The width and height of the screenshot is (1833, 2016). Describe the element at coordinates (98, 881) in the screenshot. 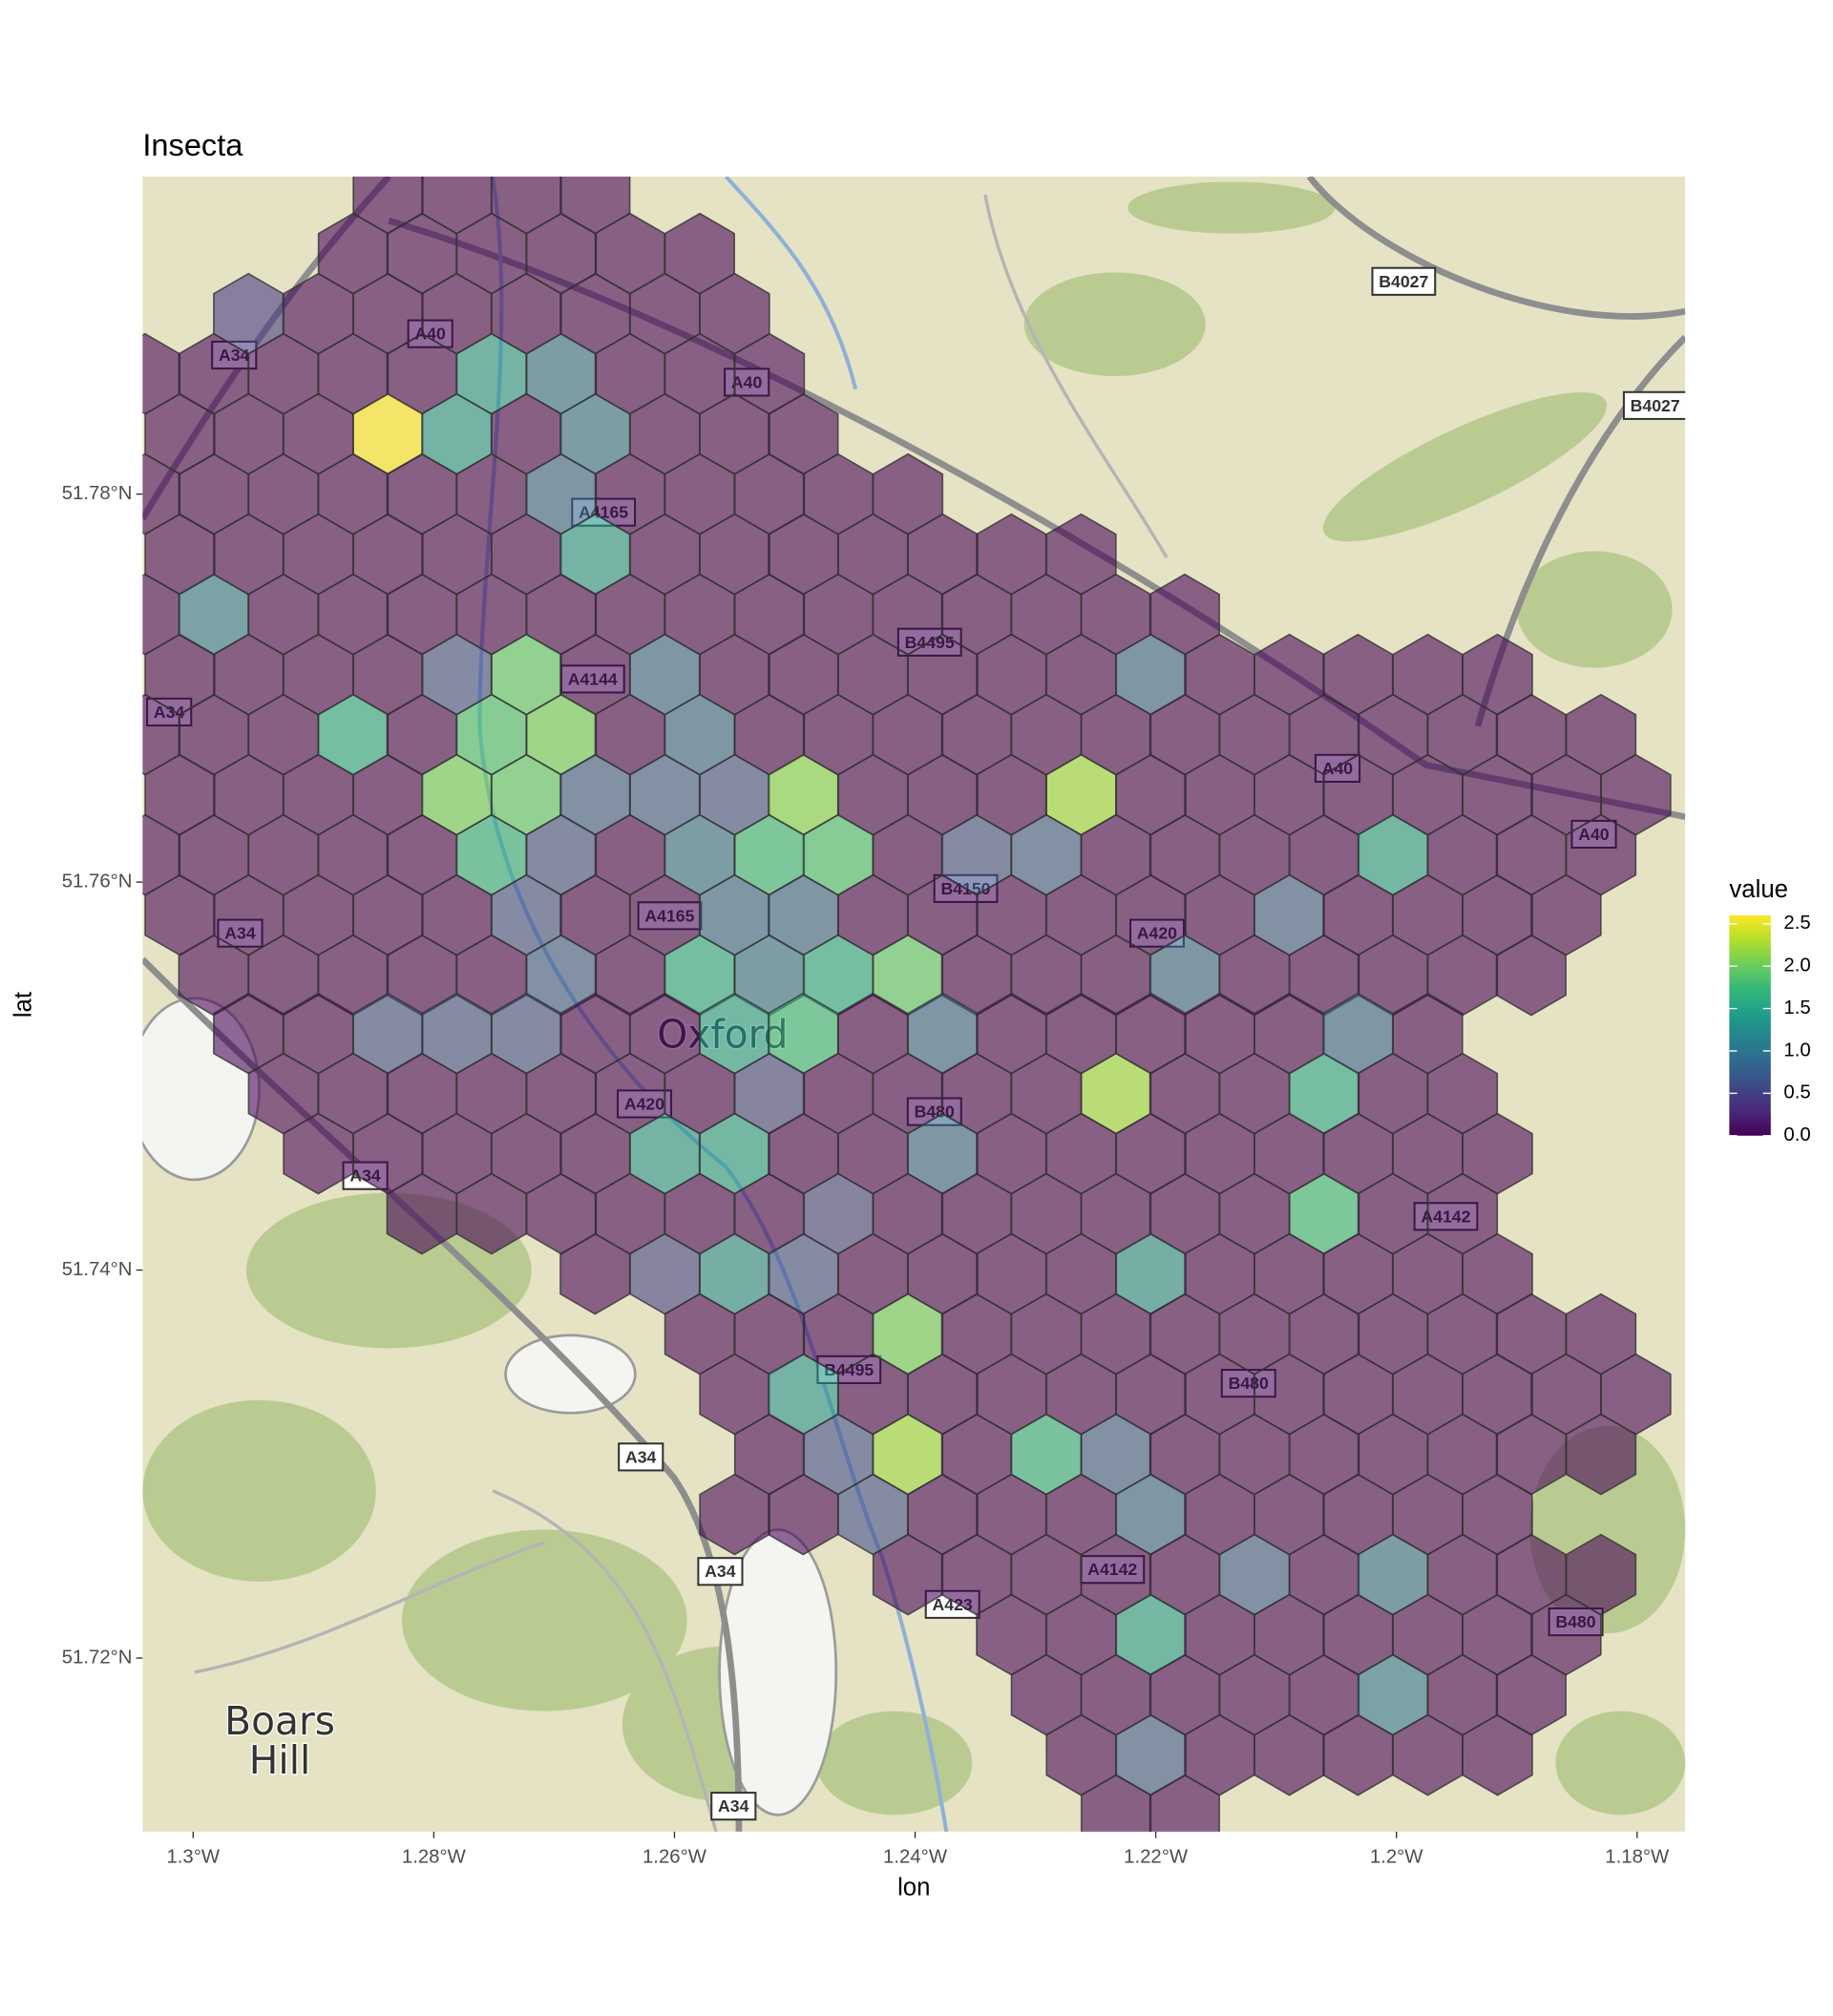

I see `y-tick-label: 51.76°N` at that location.